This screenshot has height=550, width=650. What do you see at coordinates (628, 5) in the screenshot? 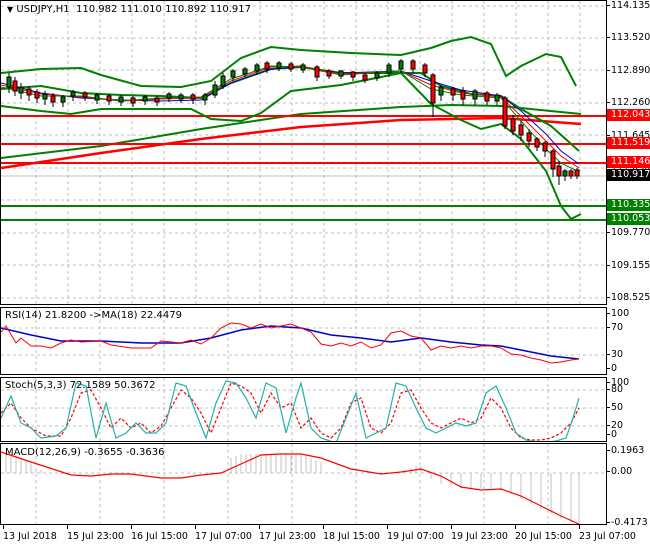
I see `price-tick: 114.135` at bounding box center [628, 5].